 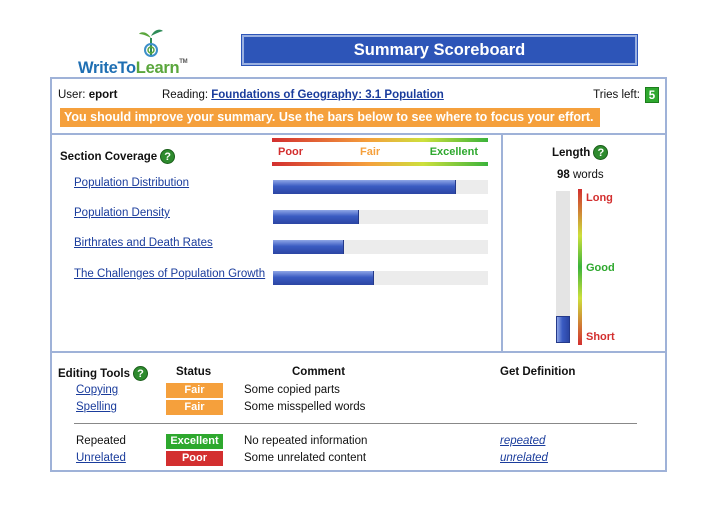 I want to click on section-row: Population Density, so click(x=284, y=215).